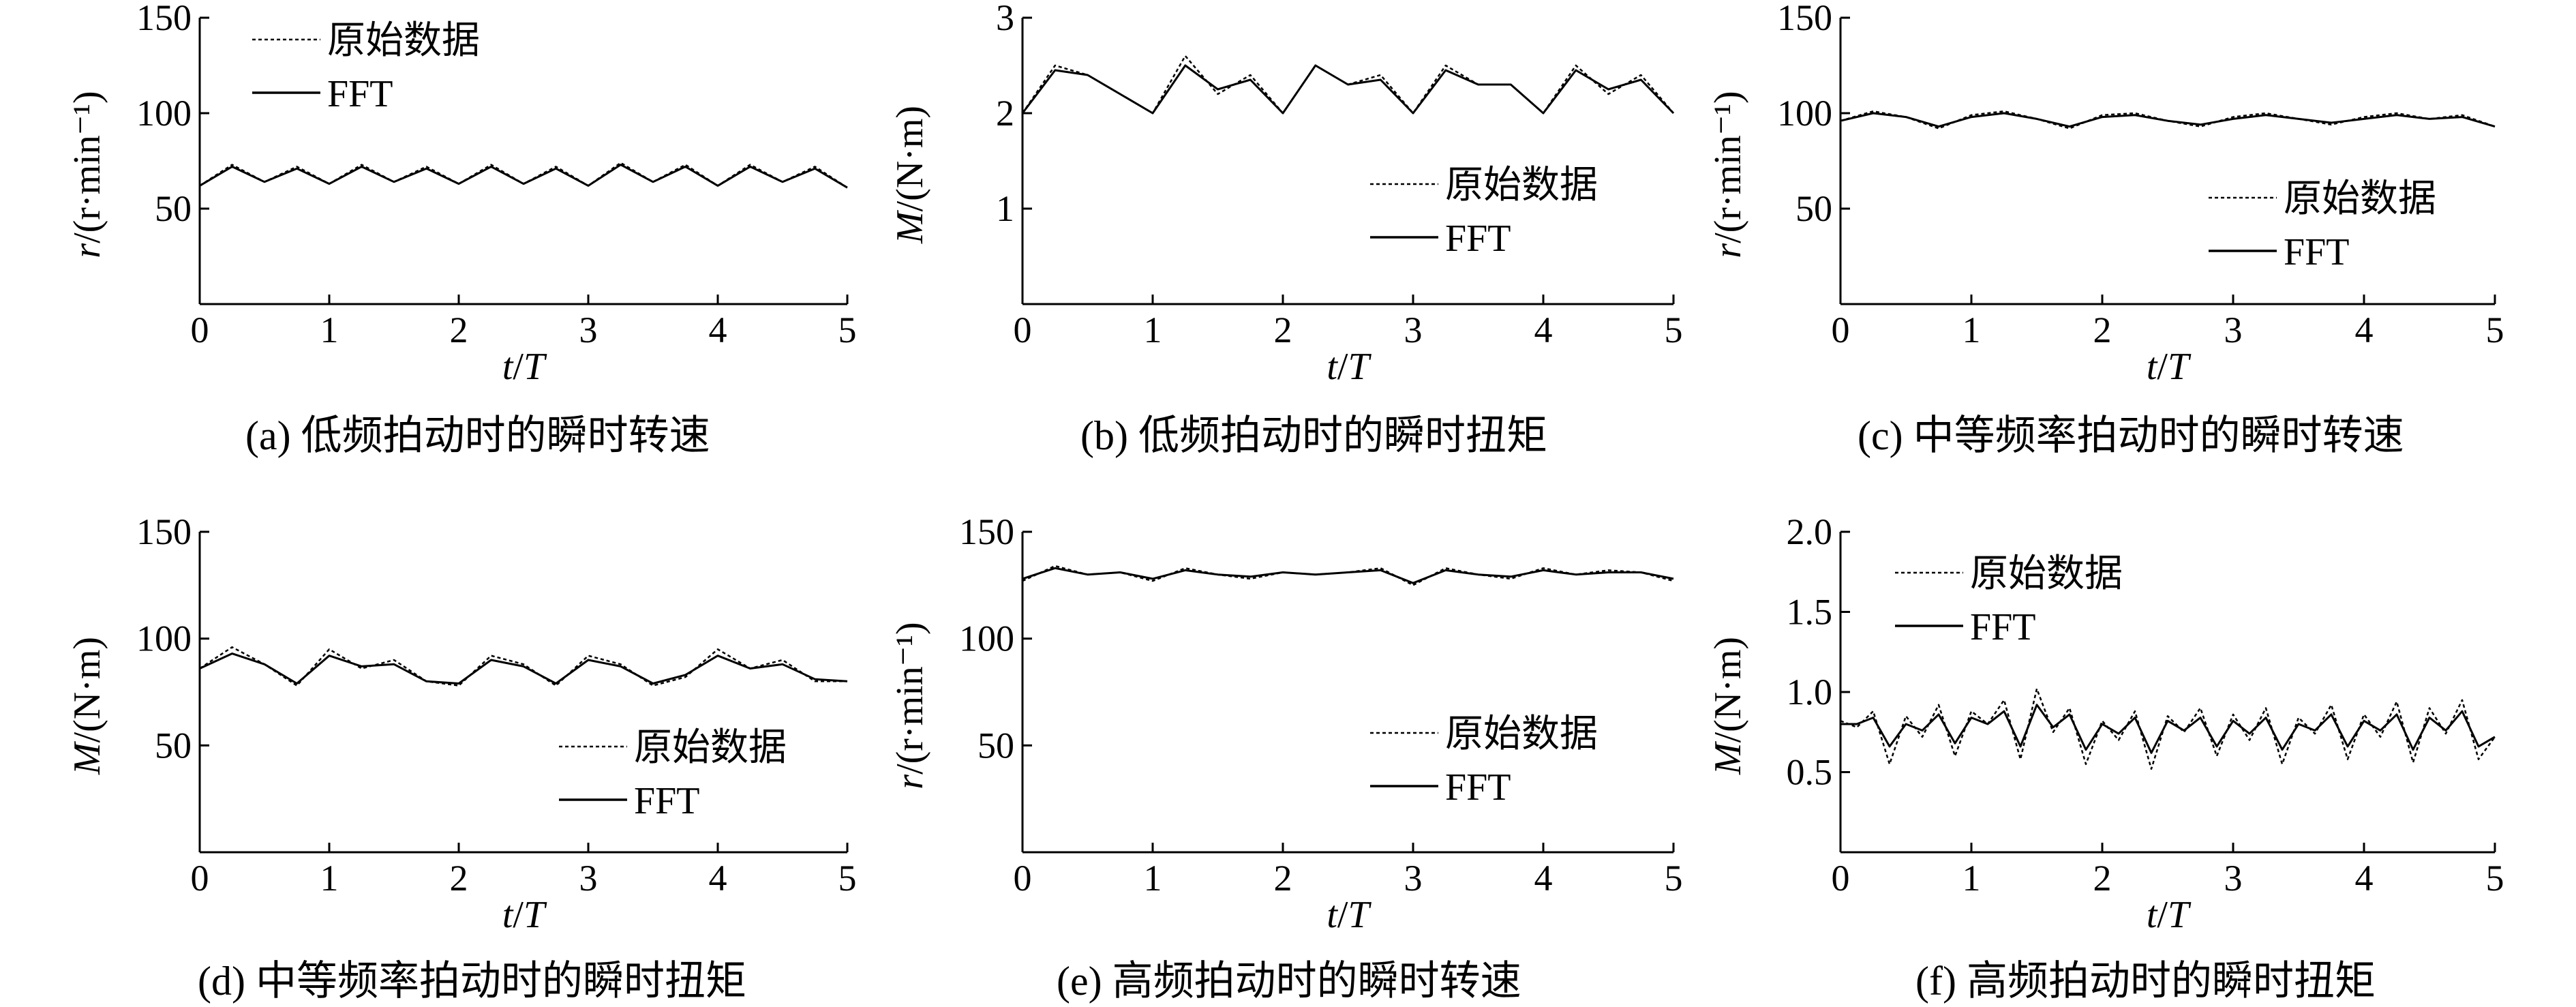 This screenshot has height=1007, width=2576. I want to click on y-tick-label: 0.5, so click(1810, 773).